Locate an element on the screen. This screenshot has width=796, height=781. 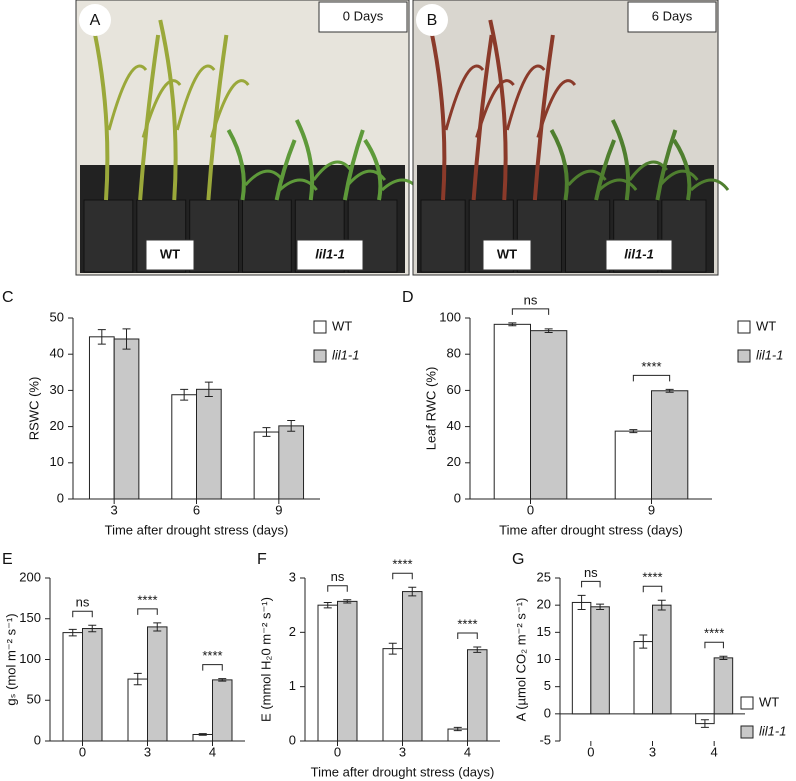
significance-label: ns is located at coordinates (338, 576).